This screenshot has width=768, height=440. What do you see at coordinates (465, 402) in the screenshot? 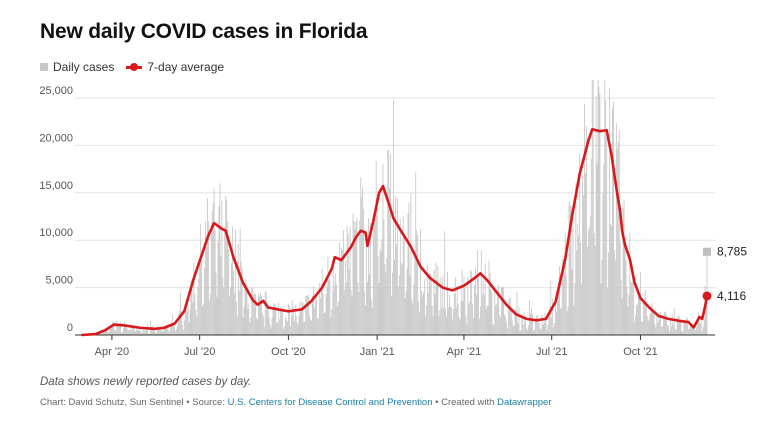
I see `credits-middle: • Created with` at bounding box center [465, 402].